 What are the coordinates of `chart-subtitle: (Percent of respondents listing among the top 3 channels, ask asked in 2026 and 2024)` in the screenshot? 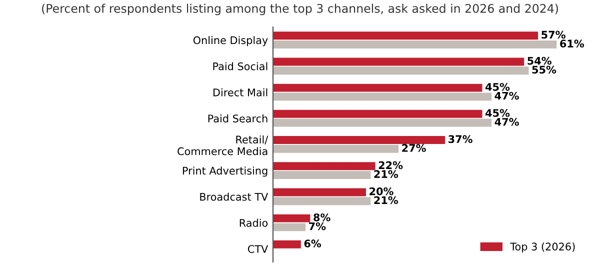 It's located at (300, 10).